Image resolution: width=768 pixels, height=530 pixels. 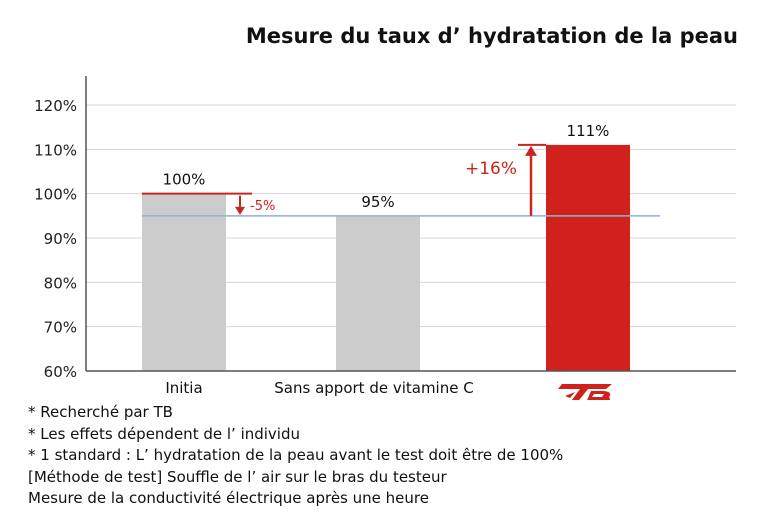 I want to click on data-labels: 100% 95% 111%, so click(x=386, y=166).